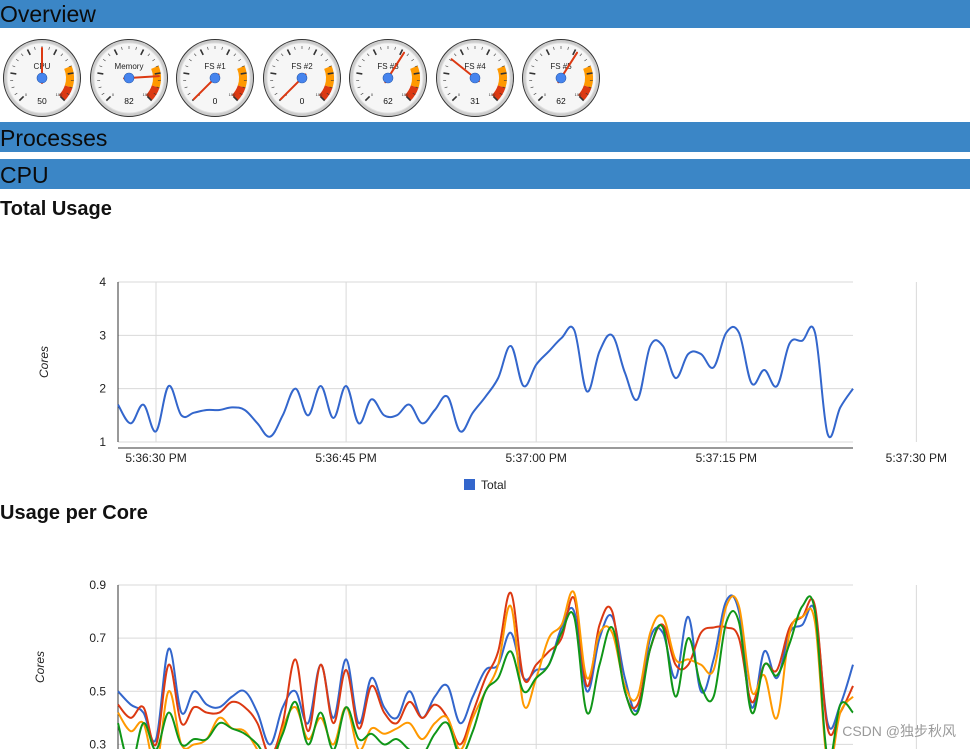 This screenshot has height=749, width=970. Describe the element at coordinates (102, 282) in the screenshot. I see `y-tick-label: 4` at that location.